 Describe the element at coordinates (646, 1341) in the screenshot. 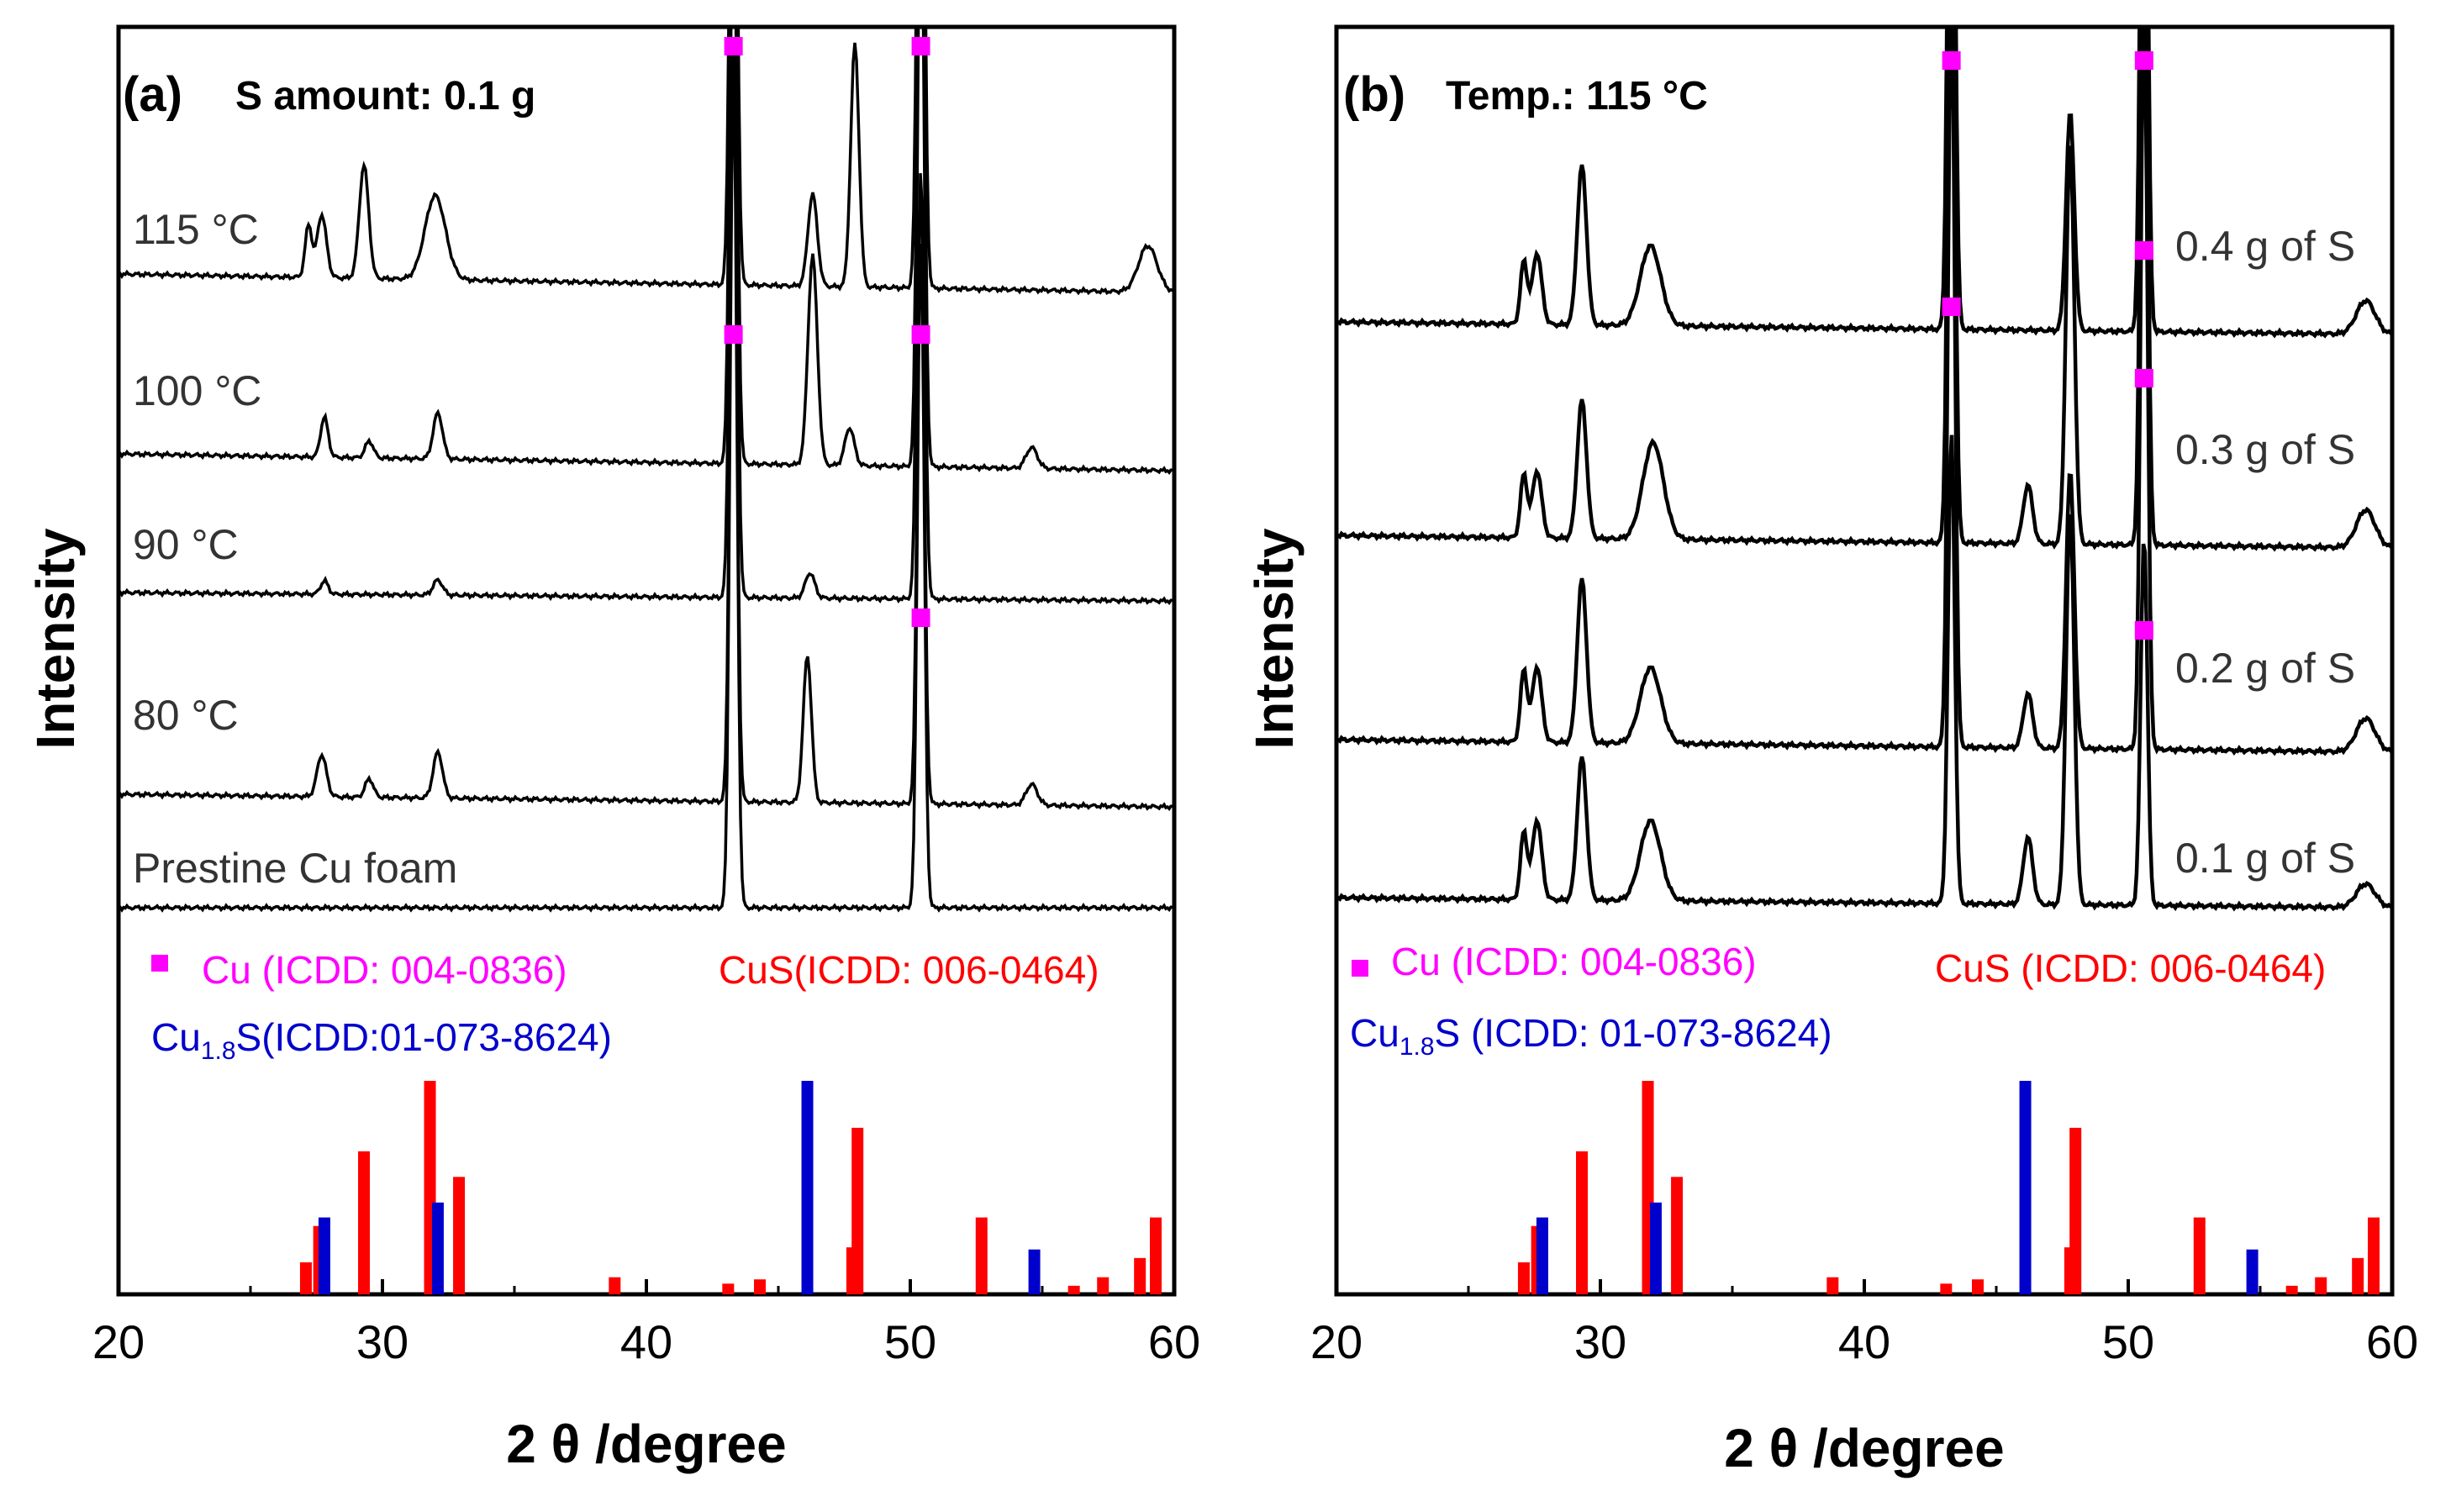

I see `panel-a-xtick-label-2: 40` at that location.